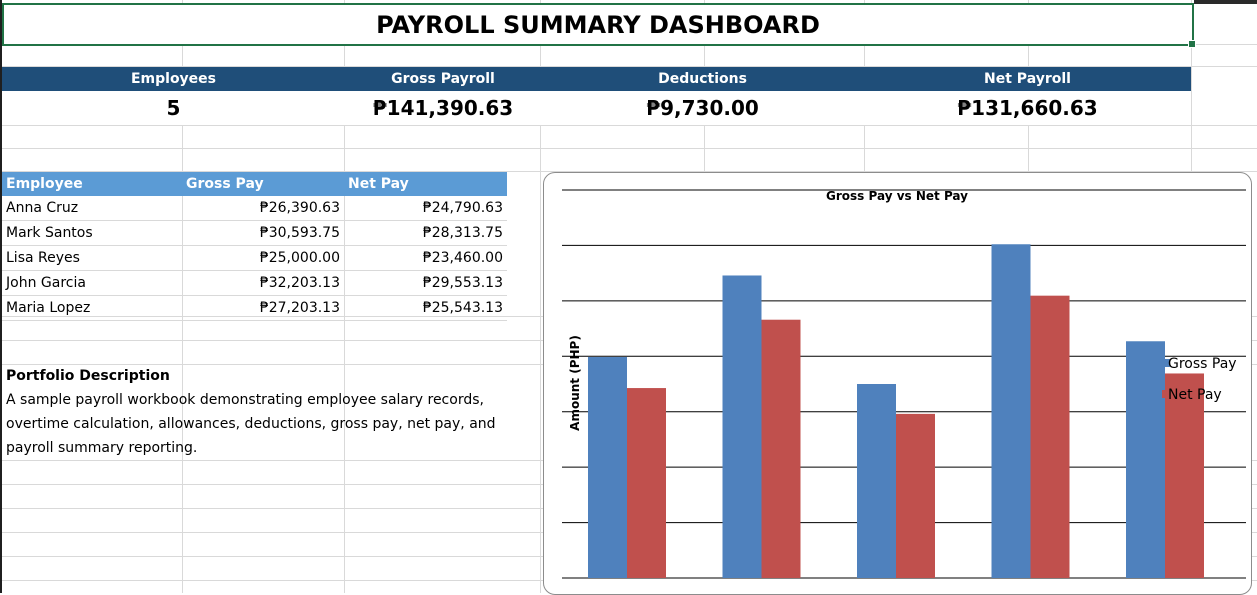 Image resolution: width=1257 pixels, height=595 pixels. Describe the element at coordinates (263, 208) in the screenshot. I see `cell-gross-pay: ₱26,390.63` at that location.